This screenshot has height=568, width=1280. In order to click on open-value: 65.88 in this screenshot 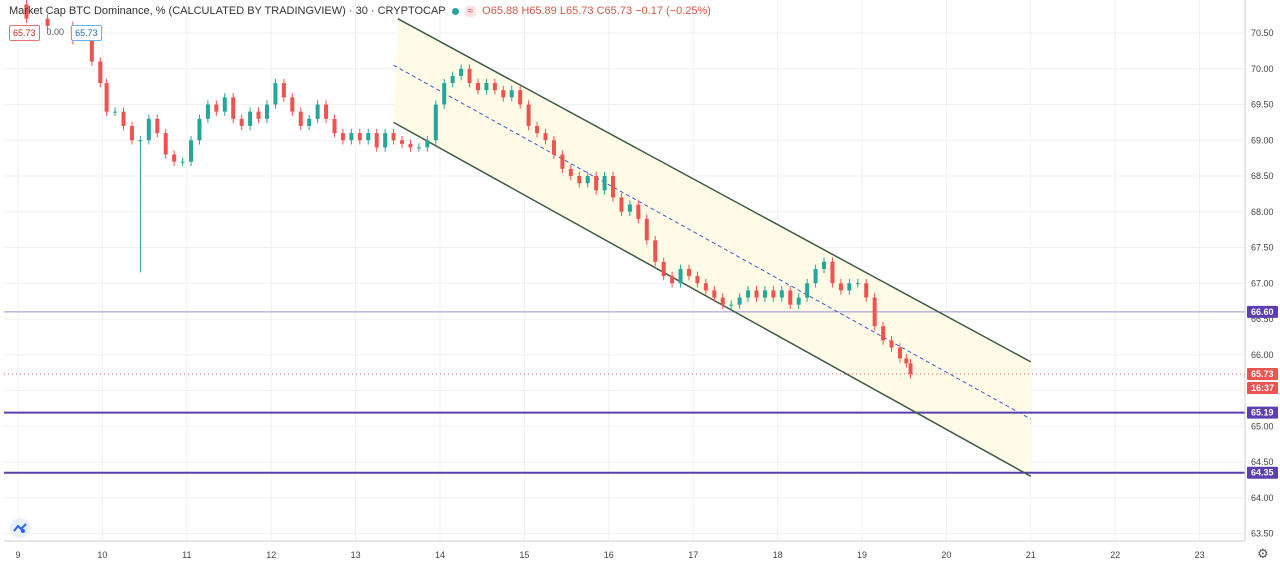, I will do `click(504, 11)`.